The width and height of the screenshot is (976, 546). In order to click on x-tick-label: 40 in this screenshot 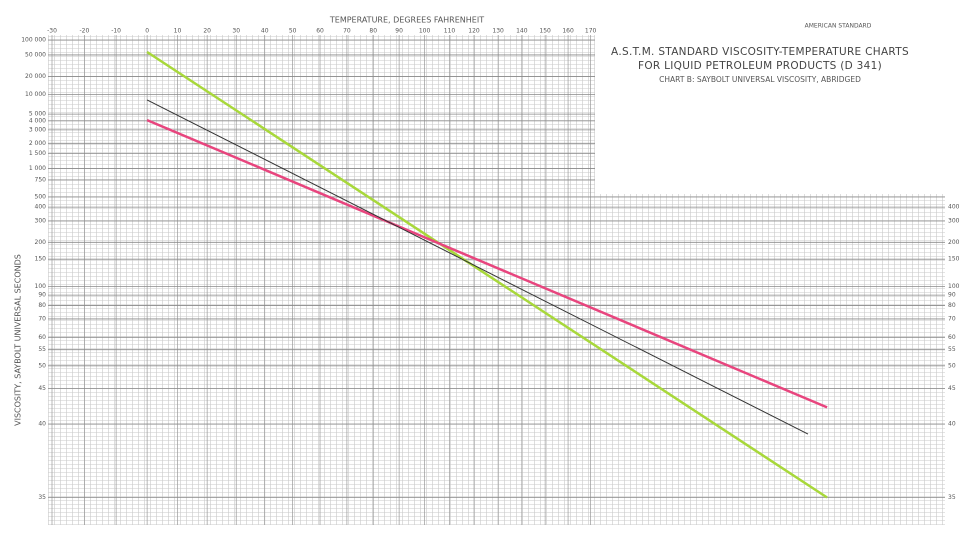, I will do `click(265, 31)`.